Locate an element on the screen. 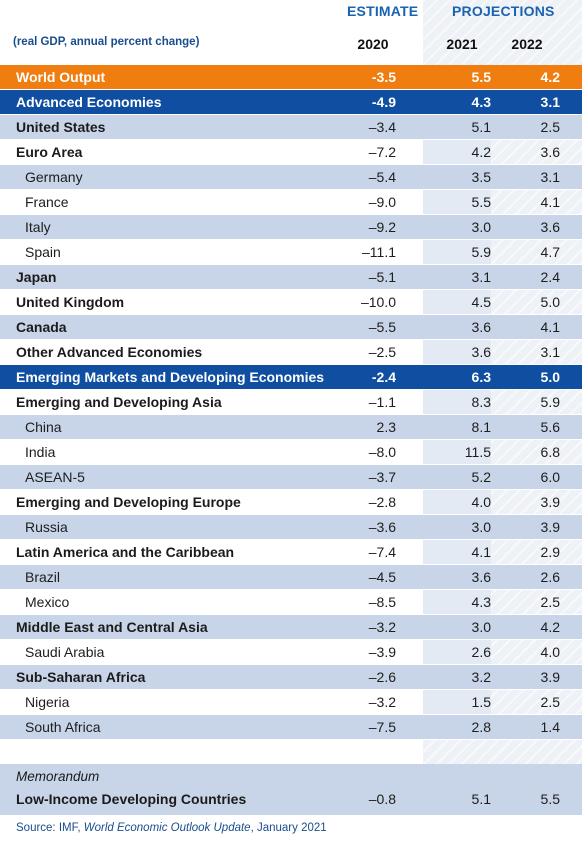 This screenshot has width=582, height=841. memorandum-value-2021: 5.1 is located at coordinates (481, 799).